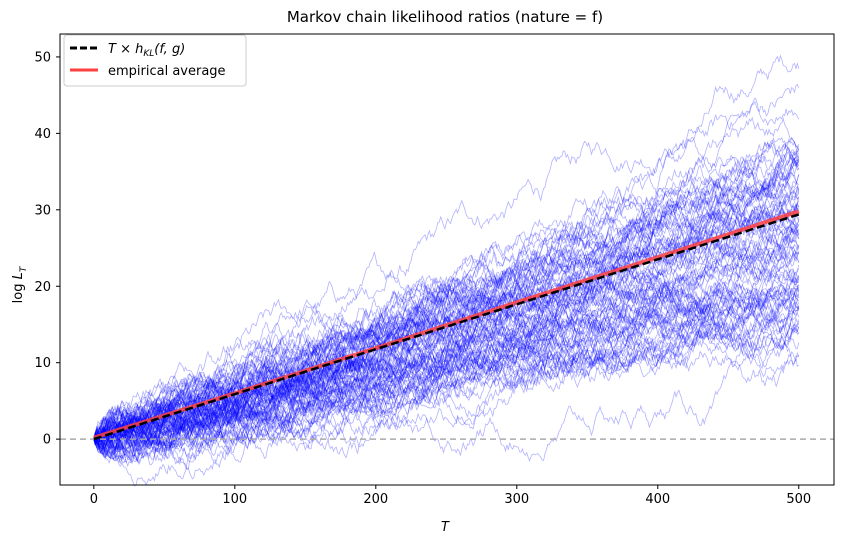 The height and width of the screenshot is (546, 842). What do you see at coordinates (798, 499) in the screenshot?
I see `x-tick-label: 500` at bounding box center [798, 499].